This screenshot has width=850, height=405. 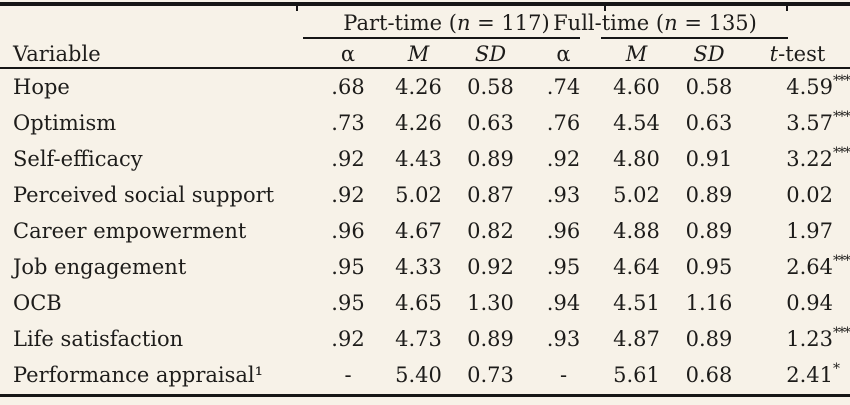 What do you see at coordinates (98, 339) in the screenshot?
I see `cell-variable: Life satisfaction` at bounding box center [98, 339].